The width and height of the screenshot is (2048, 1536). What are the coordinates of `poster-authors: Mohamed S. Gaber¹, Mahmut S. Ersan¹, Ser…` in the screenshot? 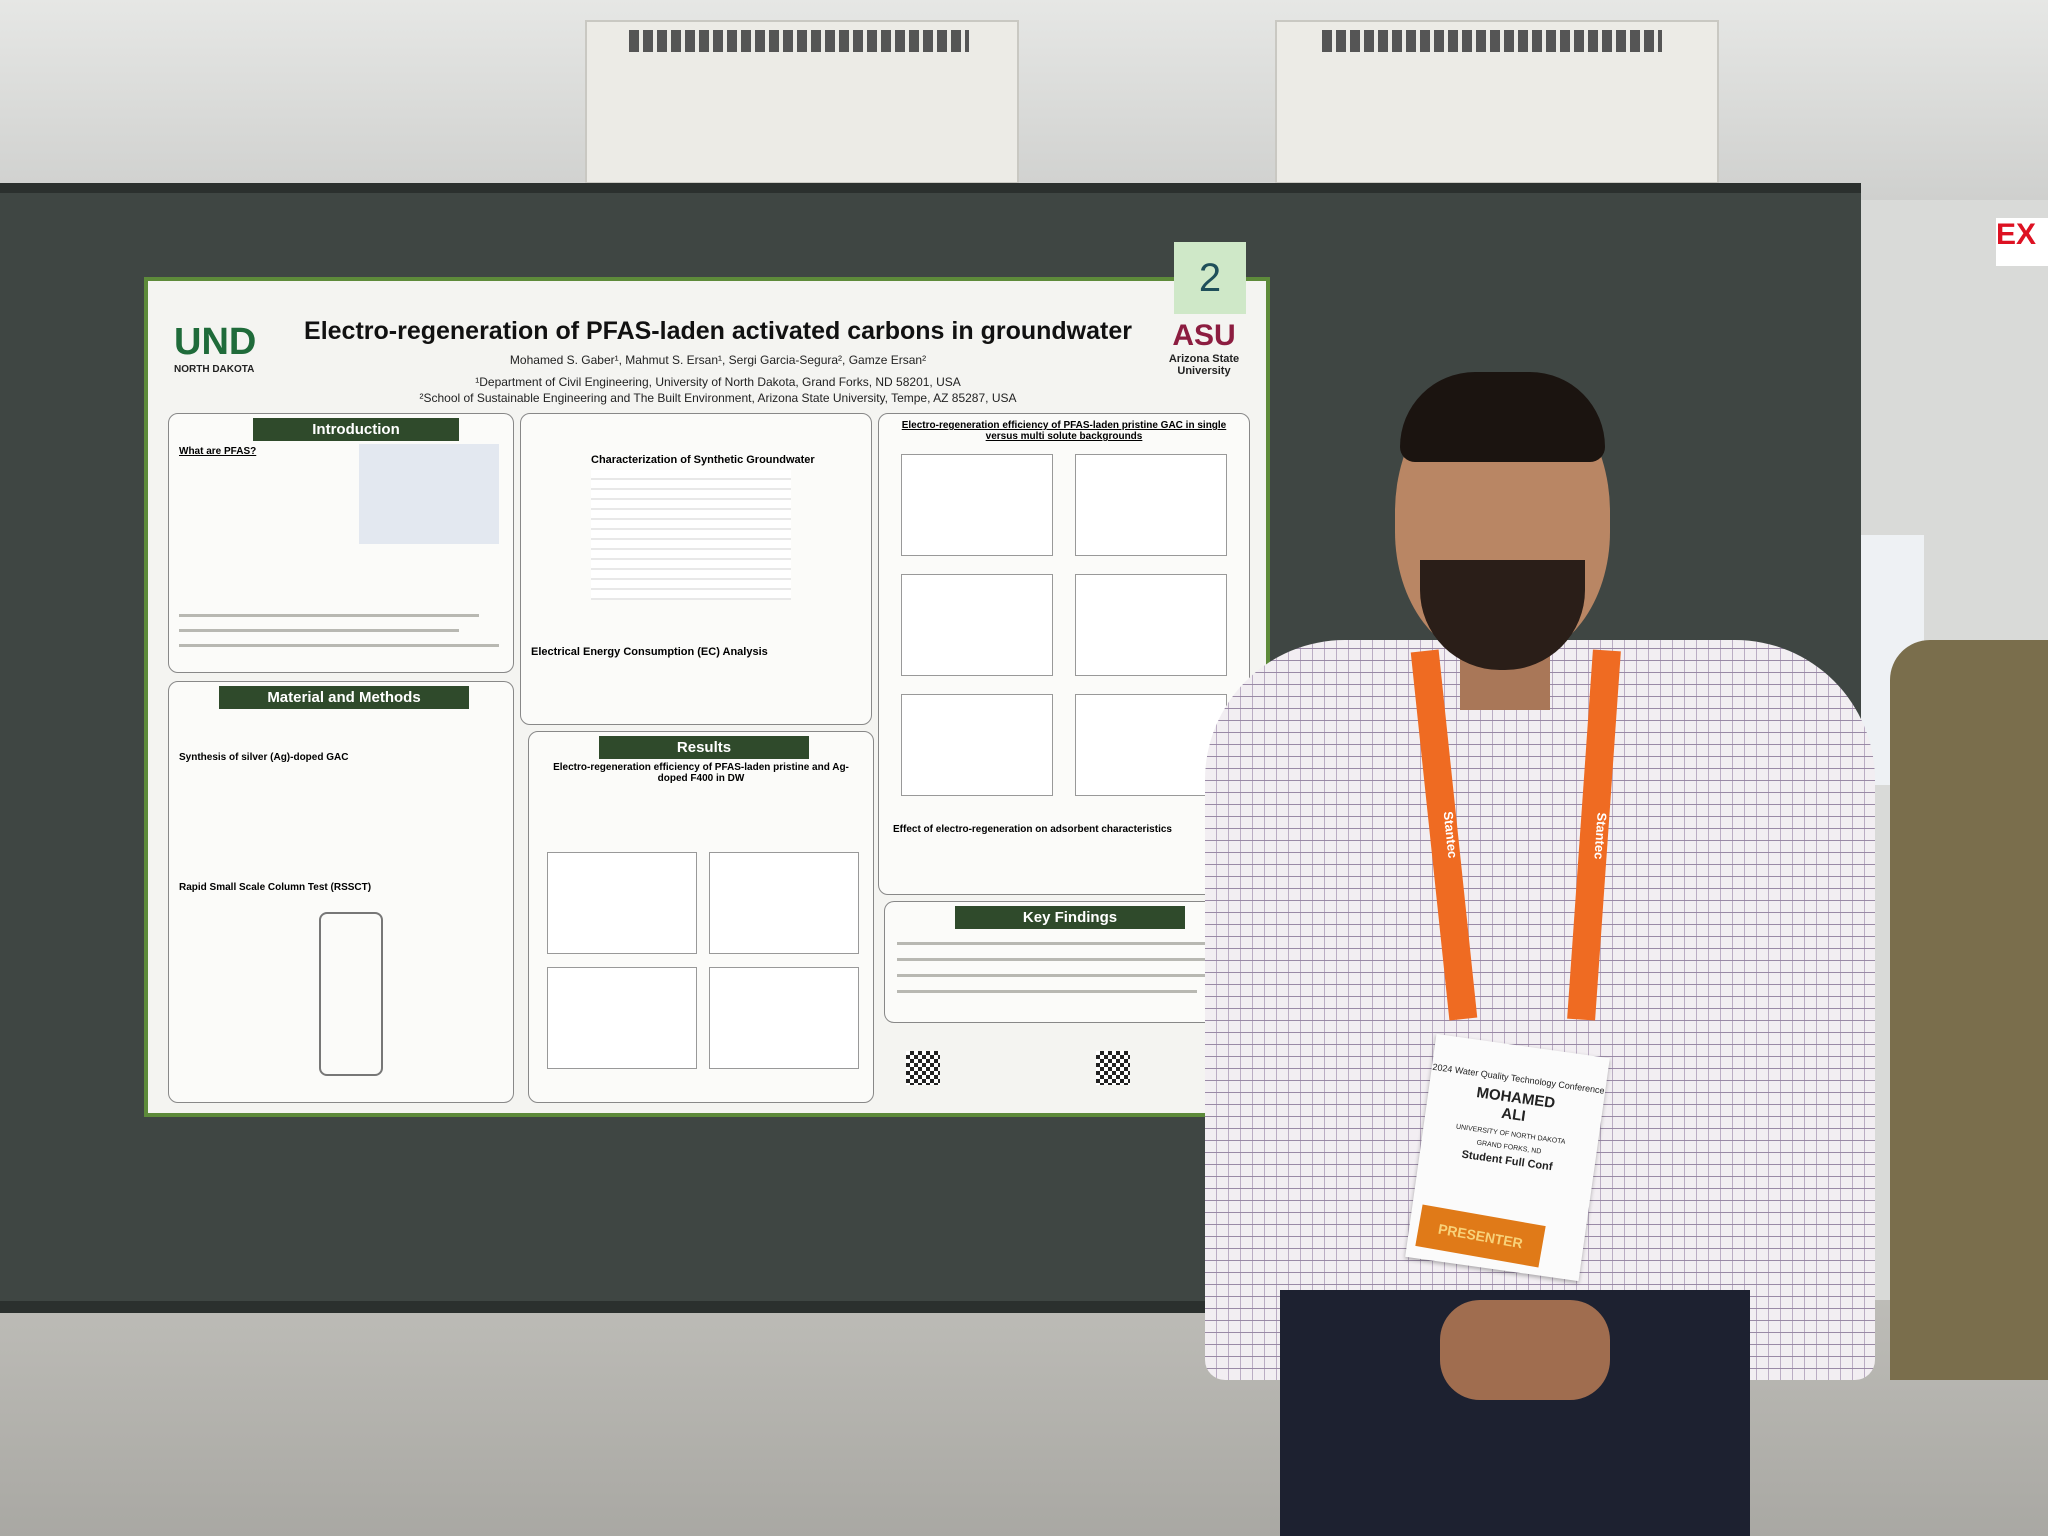 It's located at (718, 360).